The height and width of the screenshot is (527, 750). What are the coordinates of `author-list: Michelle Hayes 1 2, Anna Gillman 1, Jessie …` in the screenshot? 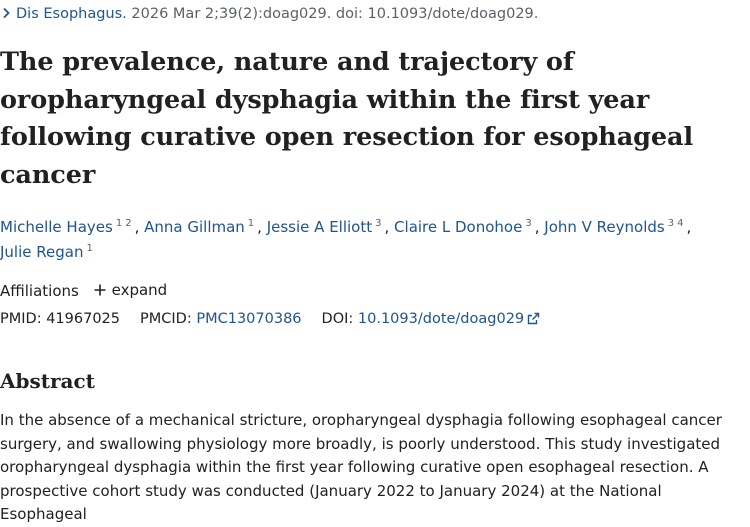 It's located at (346, 239).